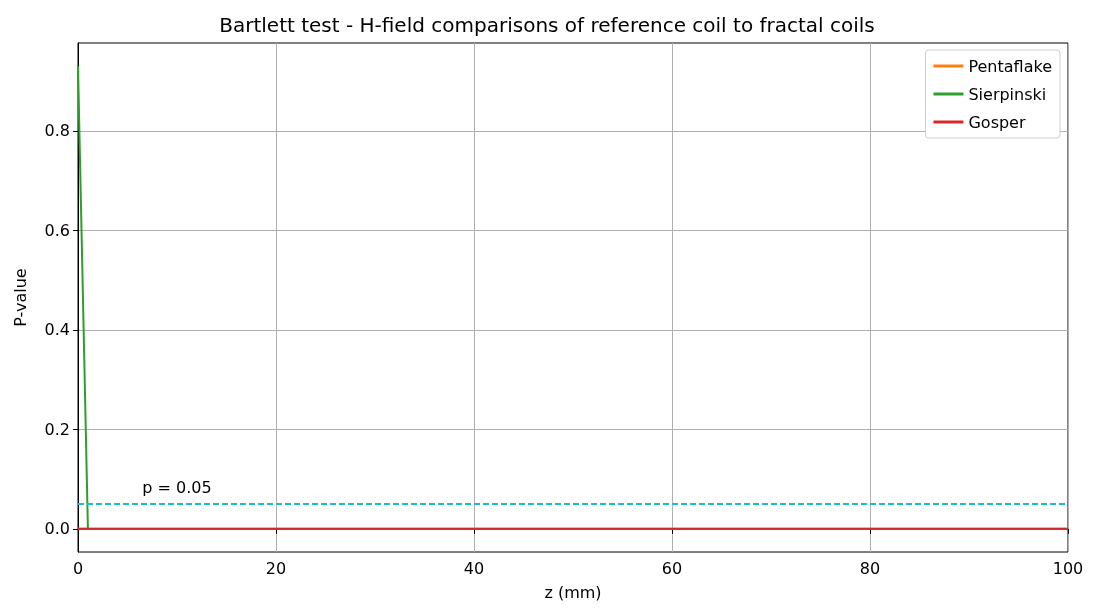  I want to click on x-tick-label: 80, so click(870, 568).